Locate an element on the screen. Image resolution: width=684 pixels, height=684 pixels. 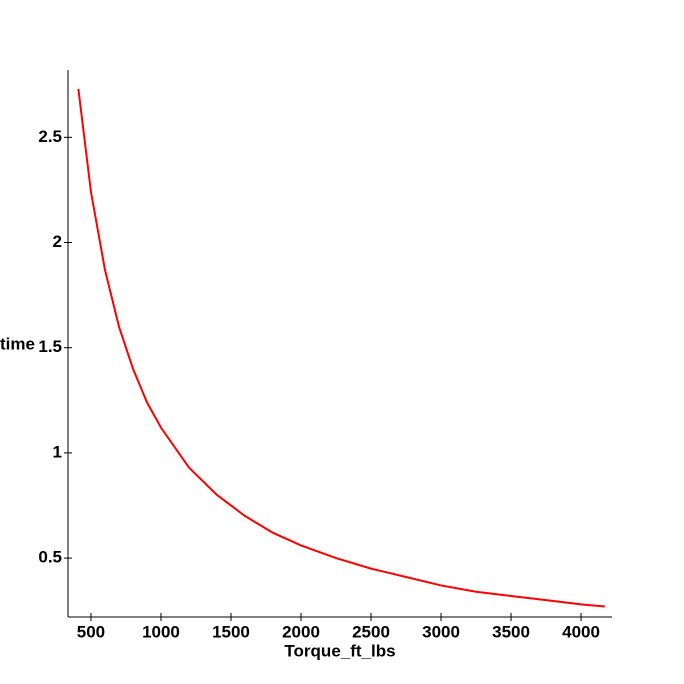
x-tick-label: 3000 is located at coordinates (441, 631).